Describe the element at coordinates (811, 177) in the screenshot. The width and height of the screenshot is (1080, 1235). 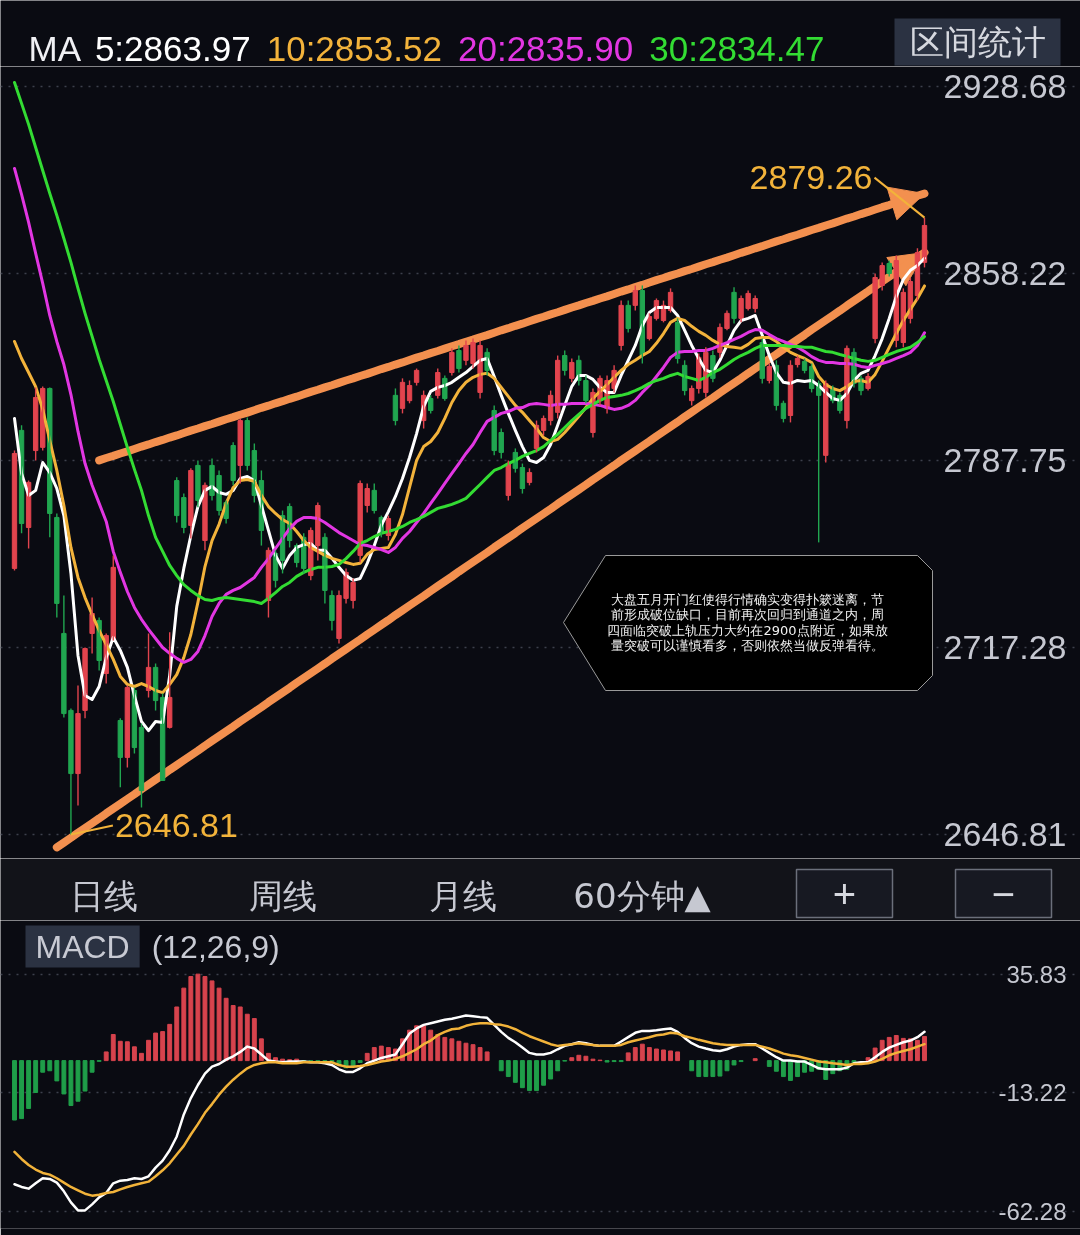
I see `text: 2879.26` at that location.